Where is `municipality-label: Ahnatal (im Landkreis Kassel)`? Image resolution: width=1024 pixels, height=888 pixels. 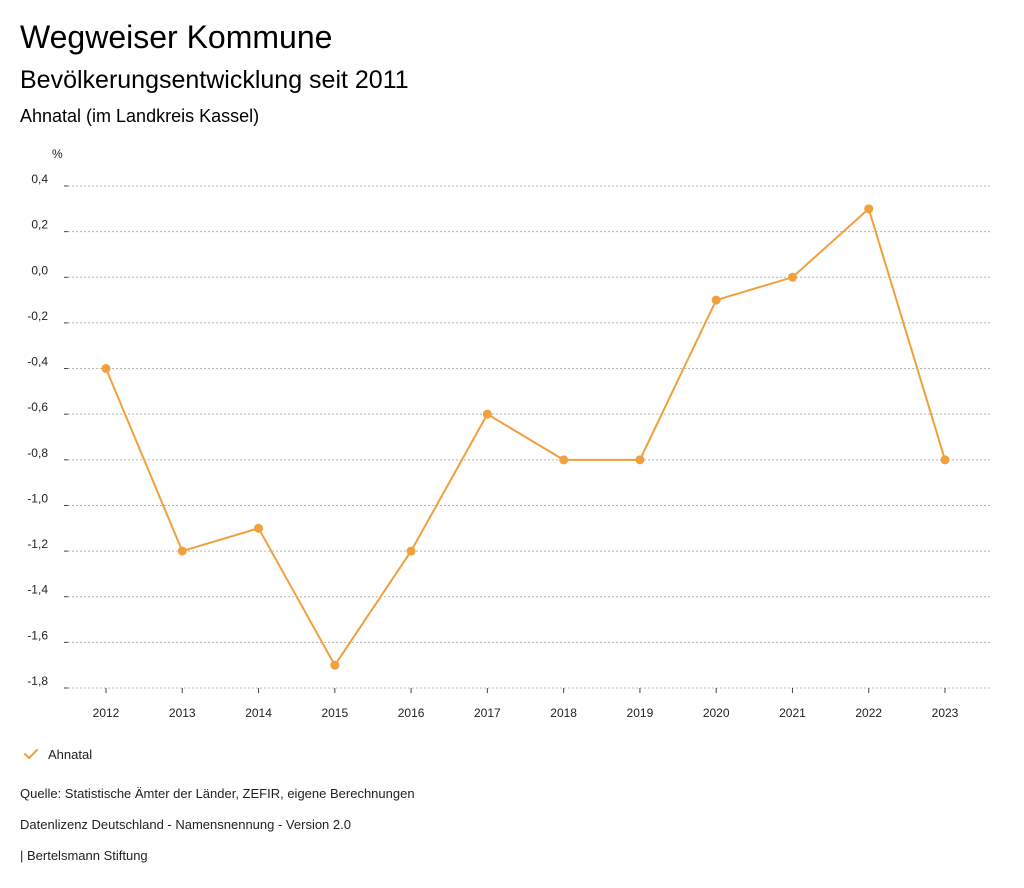 municipality-label: Ahnatal (im Landkreis Kassel) is located at coordinates (140, 116).